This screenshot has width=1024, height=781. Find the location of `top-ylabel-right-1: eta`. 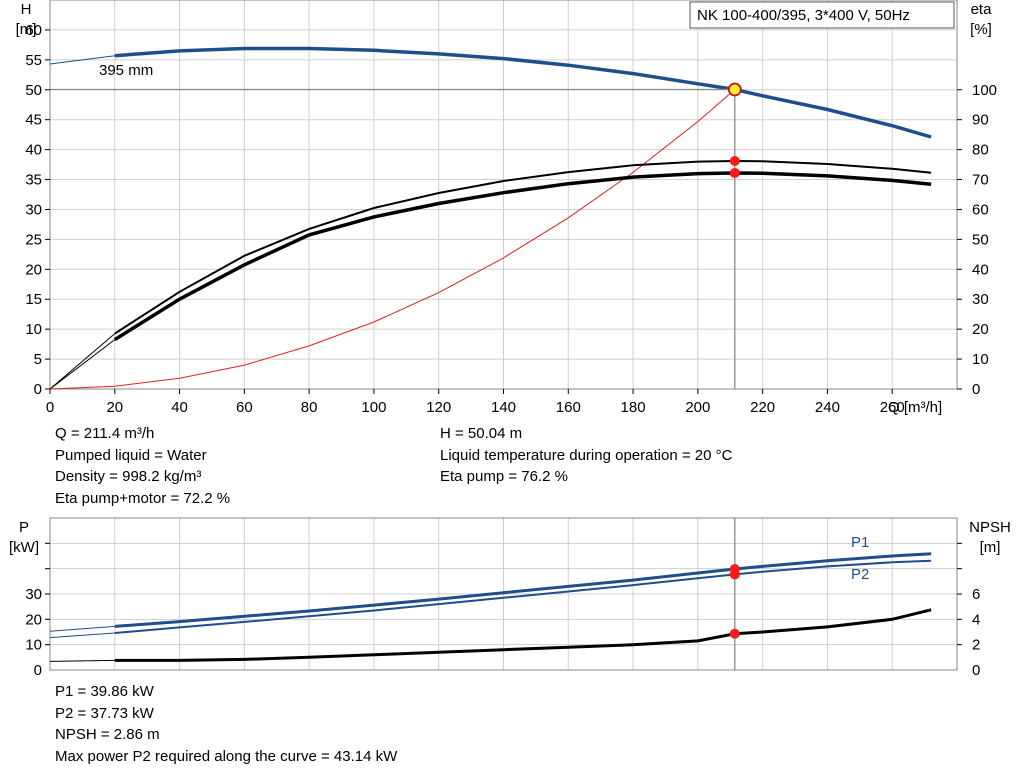

top-ylabel-right-1: eta is located at coordinates (982, 9).